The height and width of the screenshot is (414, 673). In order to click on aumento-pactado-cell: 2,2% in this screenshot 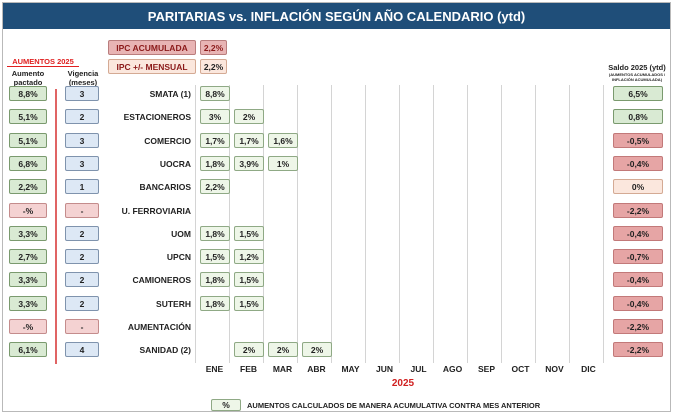, I will do `click(28, 186)`.